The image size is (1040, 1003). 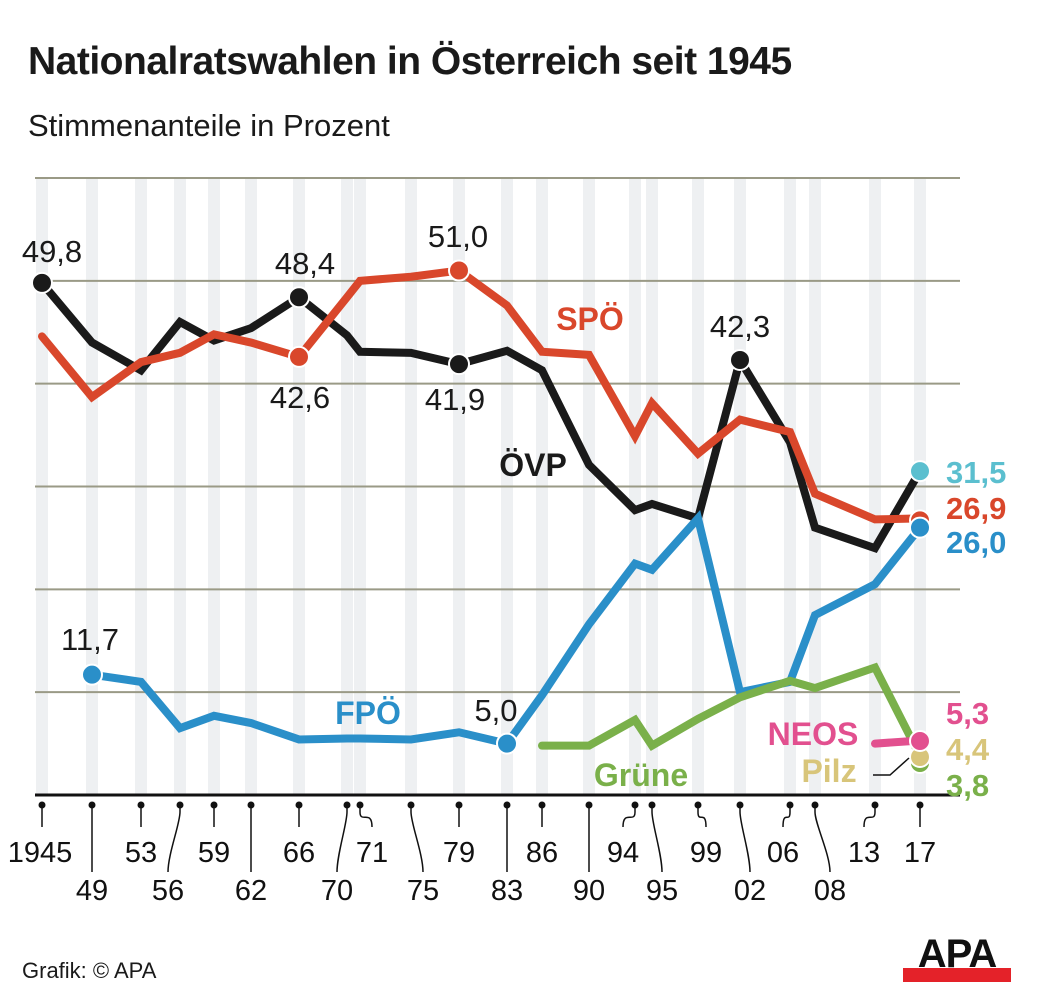 I want to click on x-tick-label: 08, so click(x=830, y=891).